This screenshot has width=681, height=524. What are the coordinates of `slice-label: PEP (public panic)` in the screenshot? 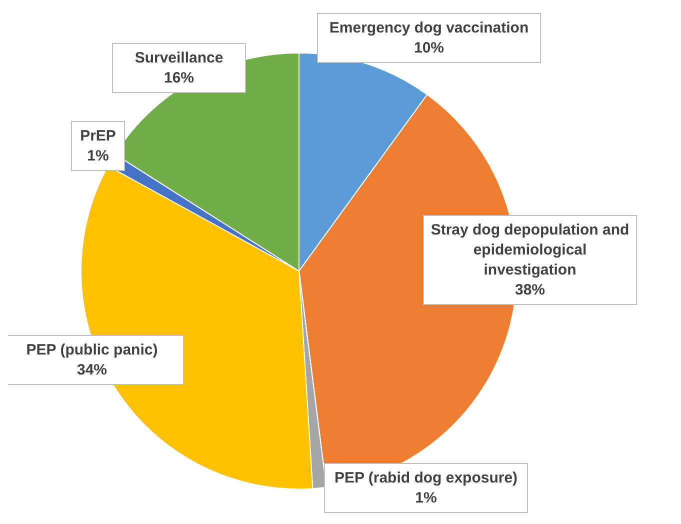 It's located at (92, 350).